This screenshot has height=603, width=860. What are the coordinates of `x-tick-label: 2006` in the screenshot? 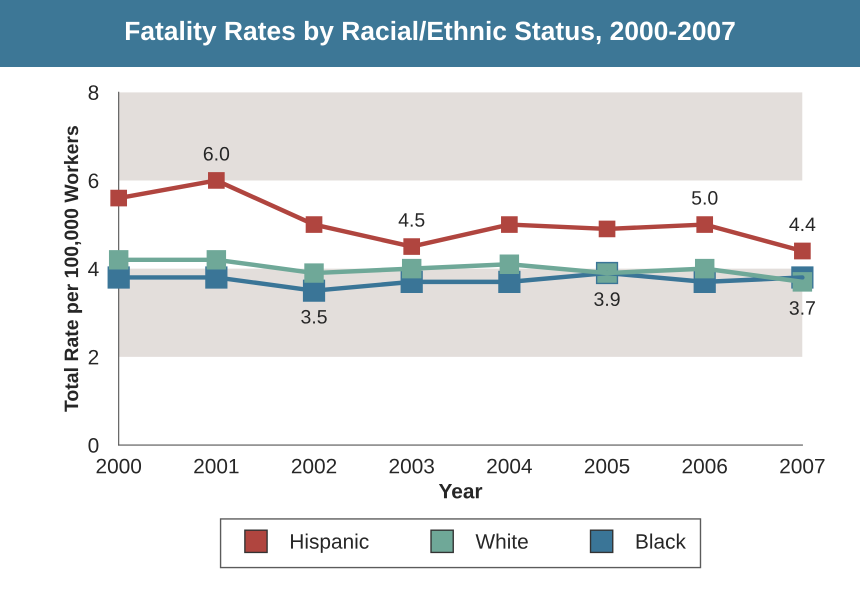 It's located at (704, 466).